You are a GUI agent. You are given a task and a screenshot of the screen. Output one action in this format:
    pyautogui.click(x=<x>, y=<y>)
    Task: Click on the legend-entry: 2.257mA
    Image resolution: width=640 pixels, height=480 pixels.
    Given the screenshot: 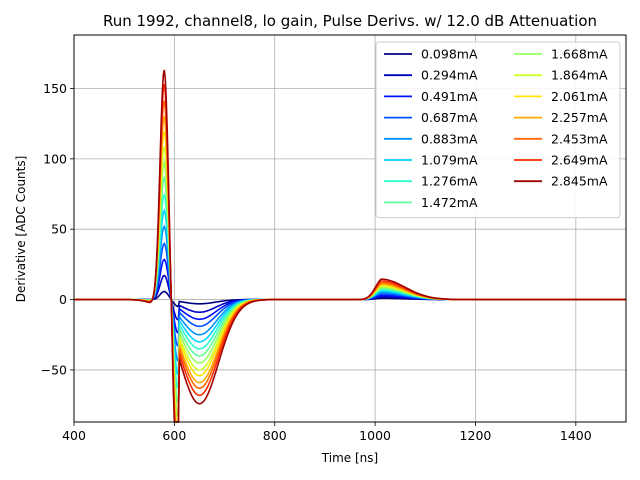 What is the action you would take?
    pyautogui.click(x=579, y=117)
    